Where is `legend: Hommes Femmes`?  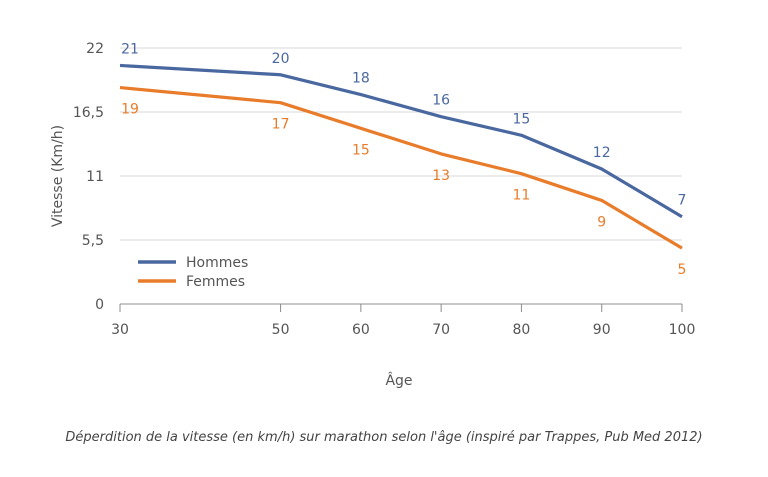
legend: Hommes Femmes is located at coordinates (193, 272).